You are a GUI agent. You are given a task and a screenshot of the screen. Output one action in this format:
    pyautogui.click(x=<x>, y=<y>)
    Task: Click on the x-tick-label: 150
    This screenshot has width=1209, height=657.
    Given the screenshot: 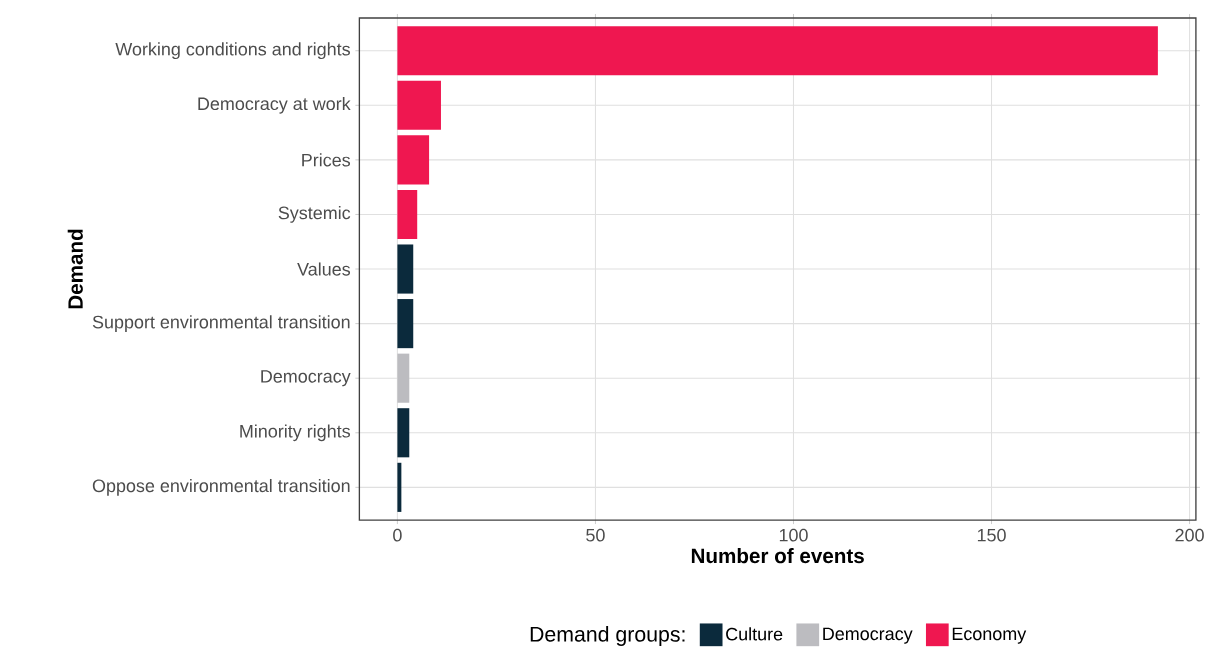 What is the action you would take?
    pyautogui.click(x=991, y=535)
    